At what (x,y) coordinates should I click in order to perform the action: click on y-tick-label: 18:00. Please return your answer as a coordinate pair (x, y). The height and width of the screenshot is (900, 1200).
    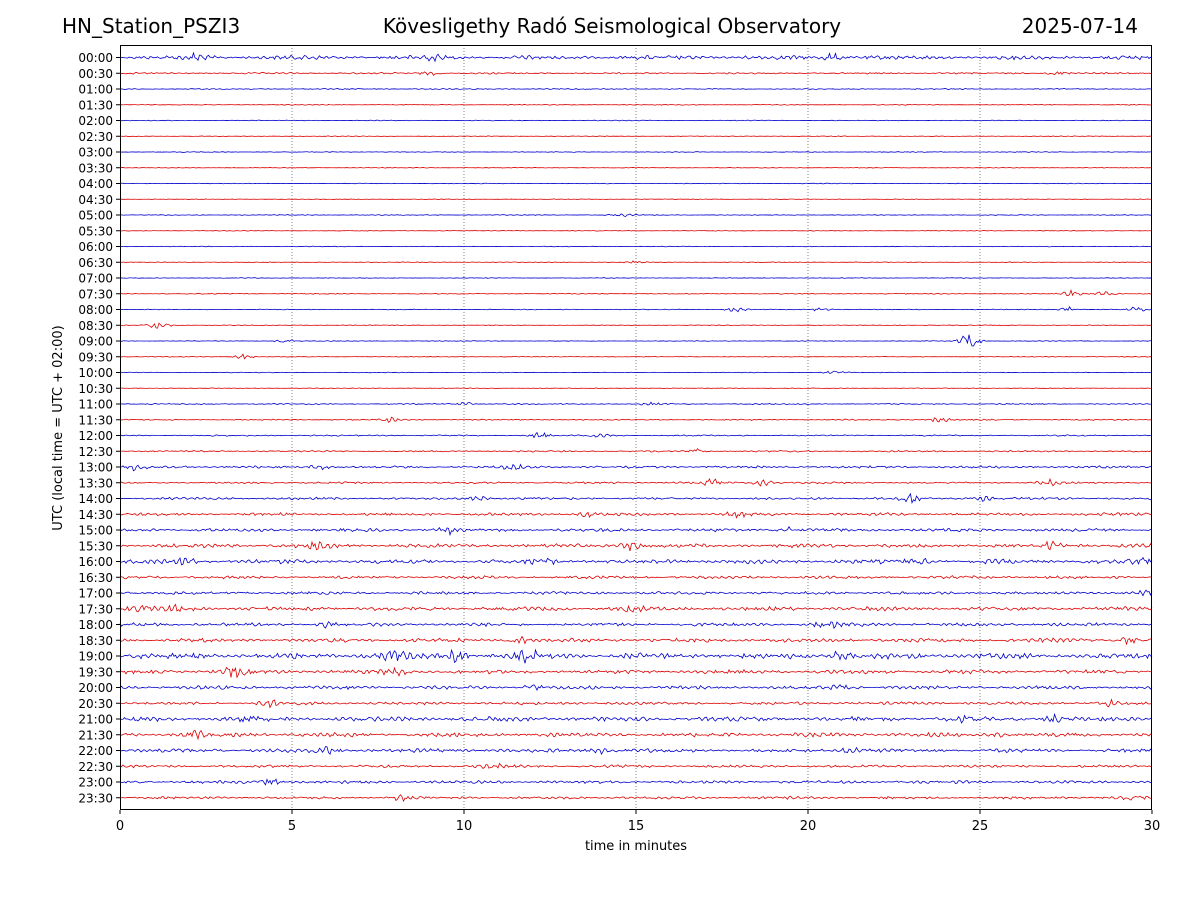
    Looking at the image, I should click on (95, 625).